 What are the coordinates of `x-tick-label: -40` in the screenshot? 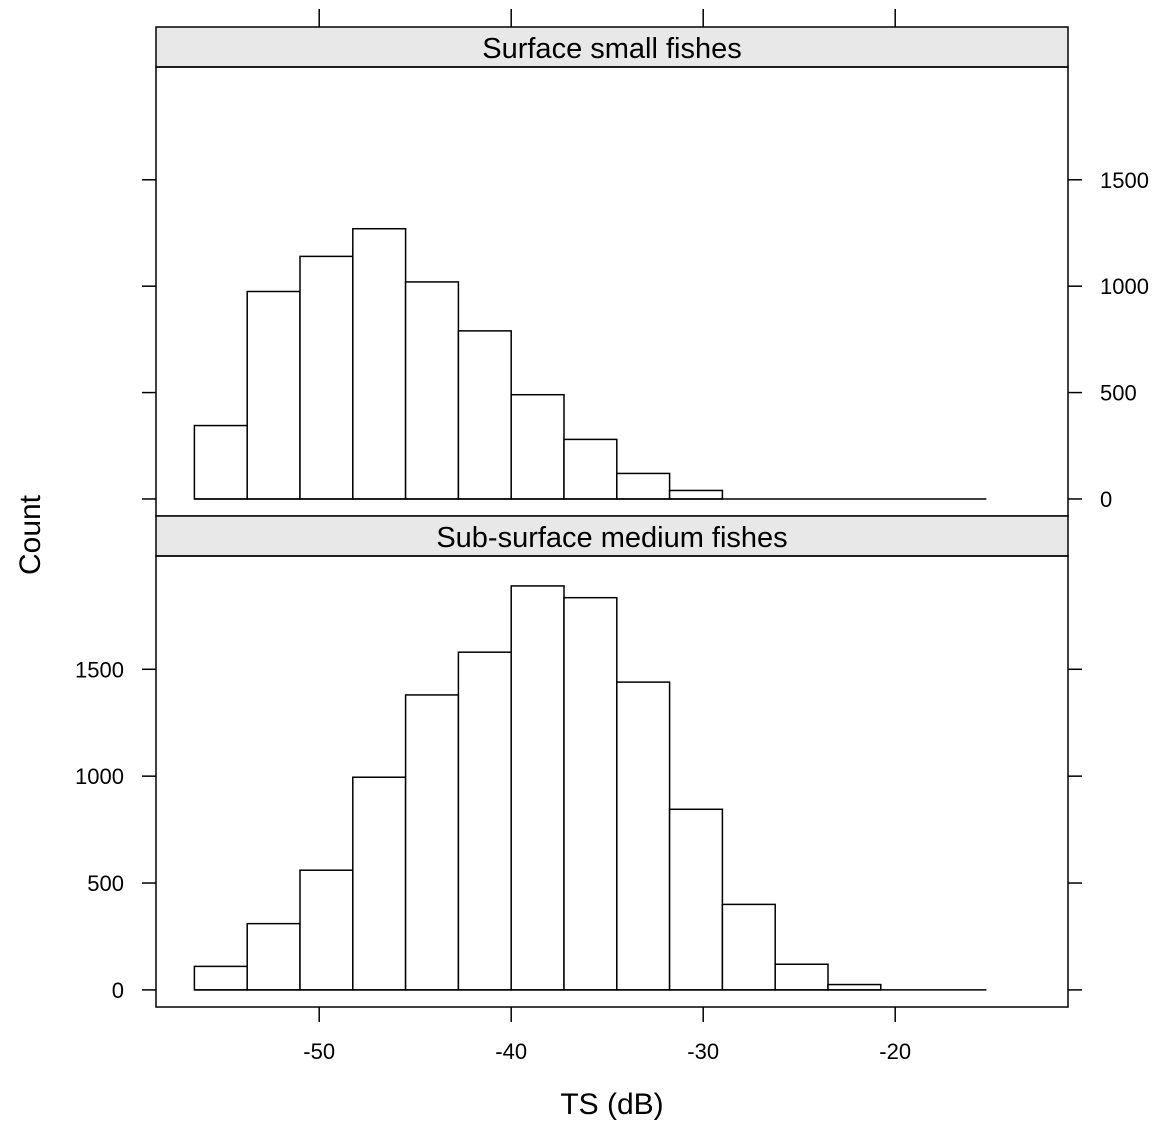 It's located at (511, 1051).